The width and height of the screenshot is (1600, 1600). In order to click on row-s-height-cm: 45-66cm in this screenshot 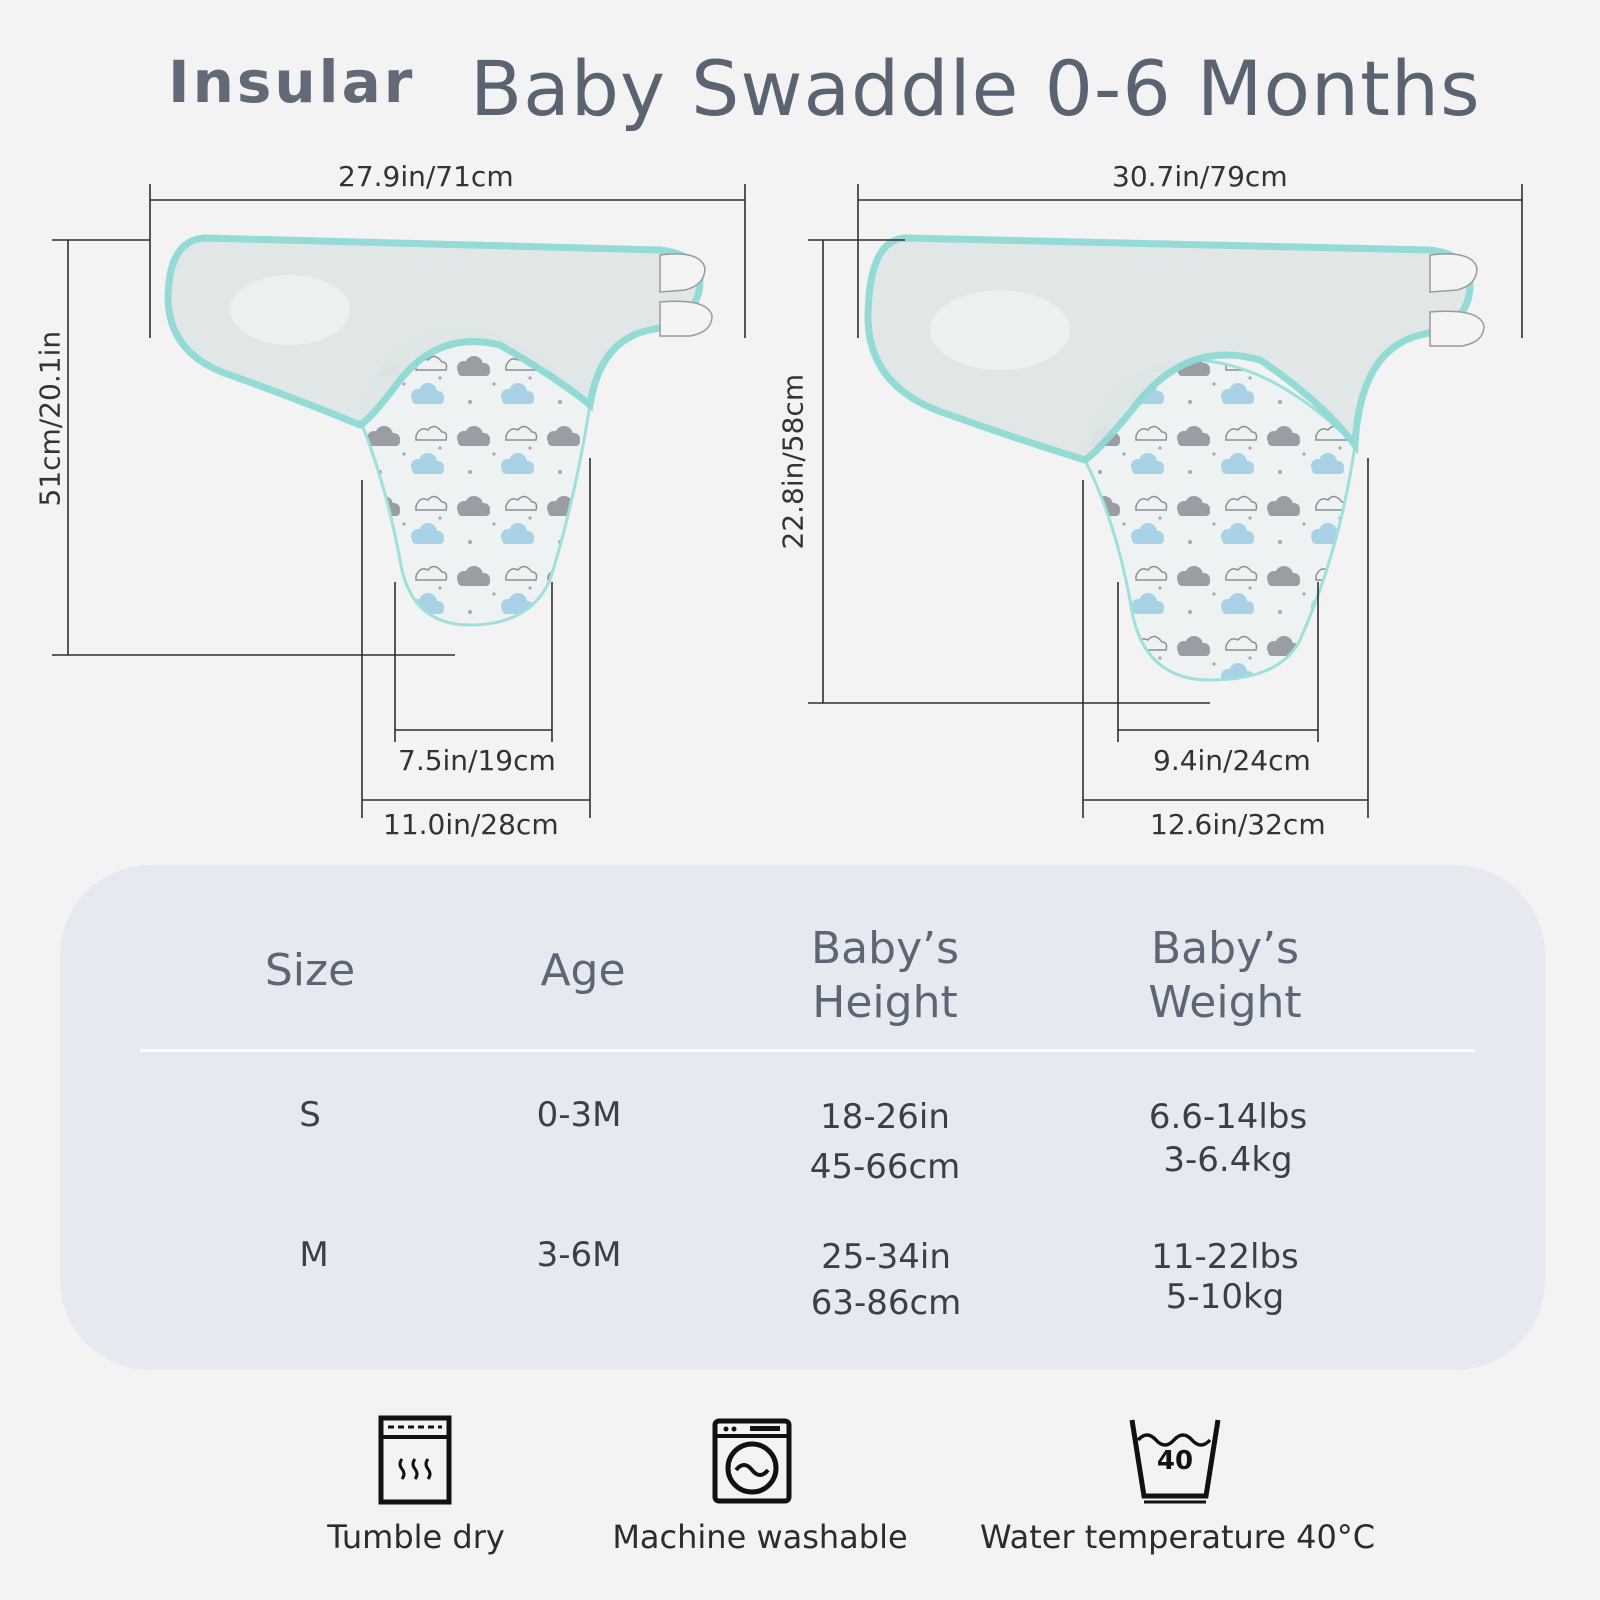, I will do `click(885, 1167)`.